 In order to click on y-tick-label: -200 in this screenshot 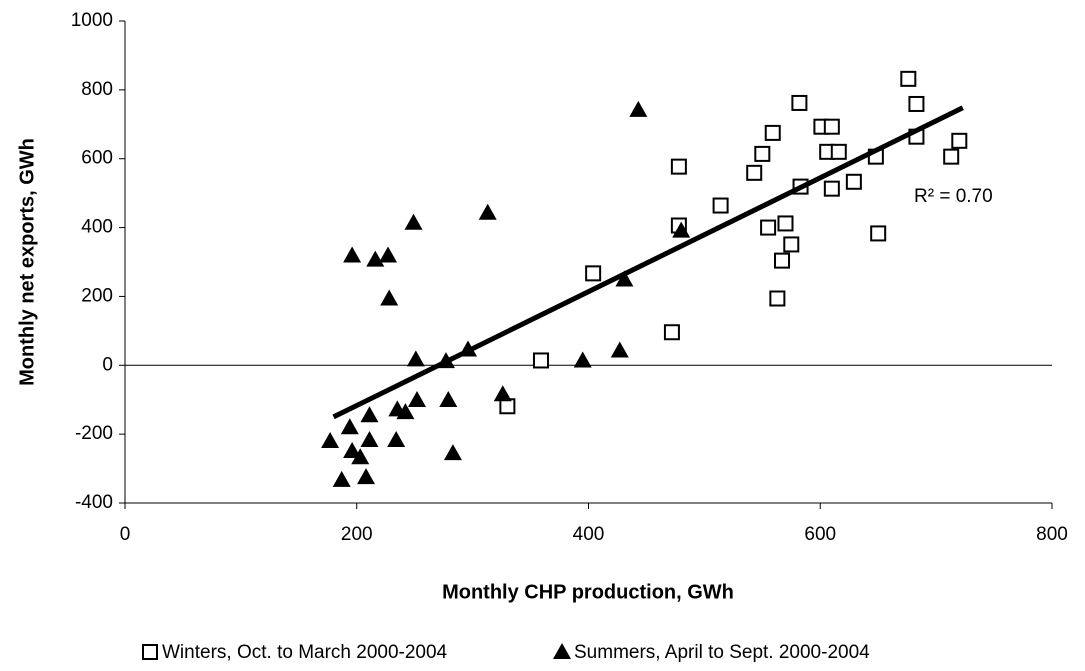, I will do `click(94, 433)`.